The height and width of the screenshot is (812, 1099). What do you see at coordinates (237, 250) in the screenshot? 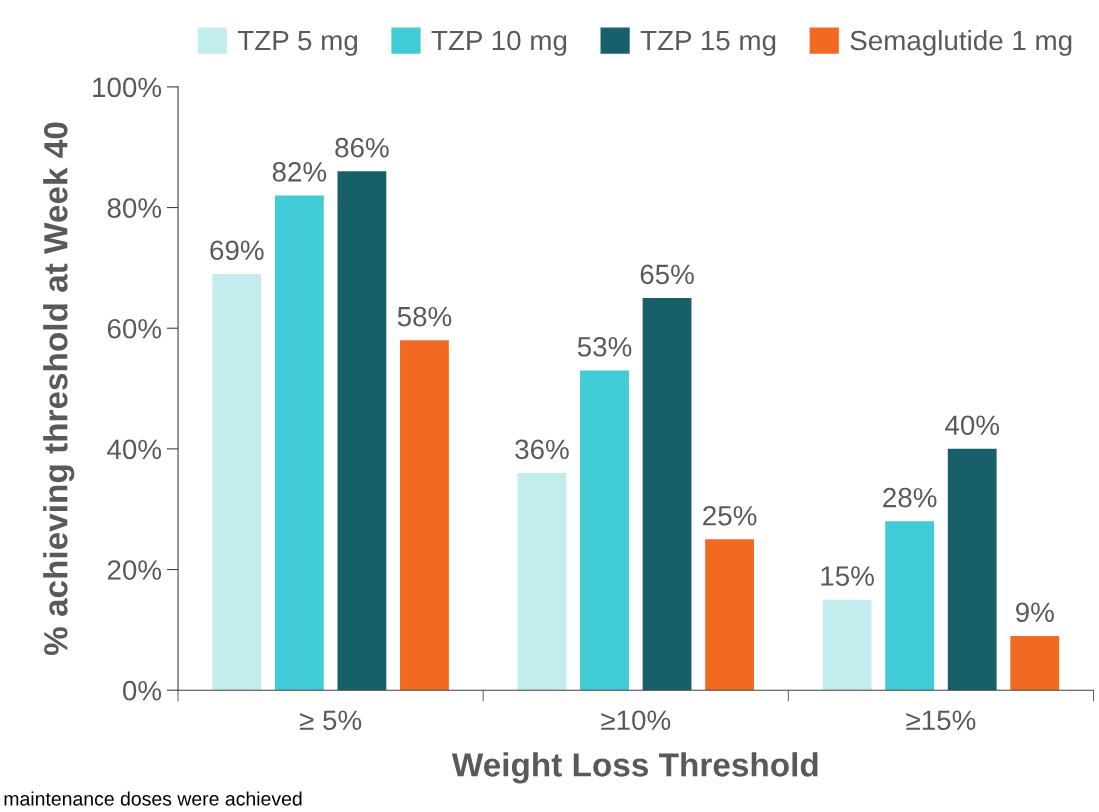
I see `data-label: 69%` at bounding box center [237, 250].